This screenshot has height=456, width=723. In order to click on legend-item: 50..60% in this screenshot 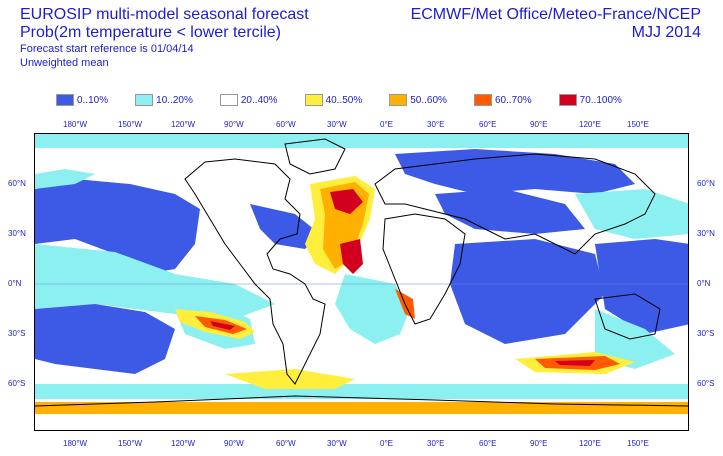, I will do `click(418, 100)`.